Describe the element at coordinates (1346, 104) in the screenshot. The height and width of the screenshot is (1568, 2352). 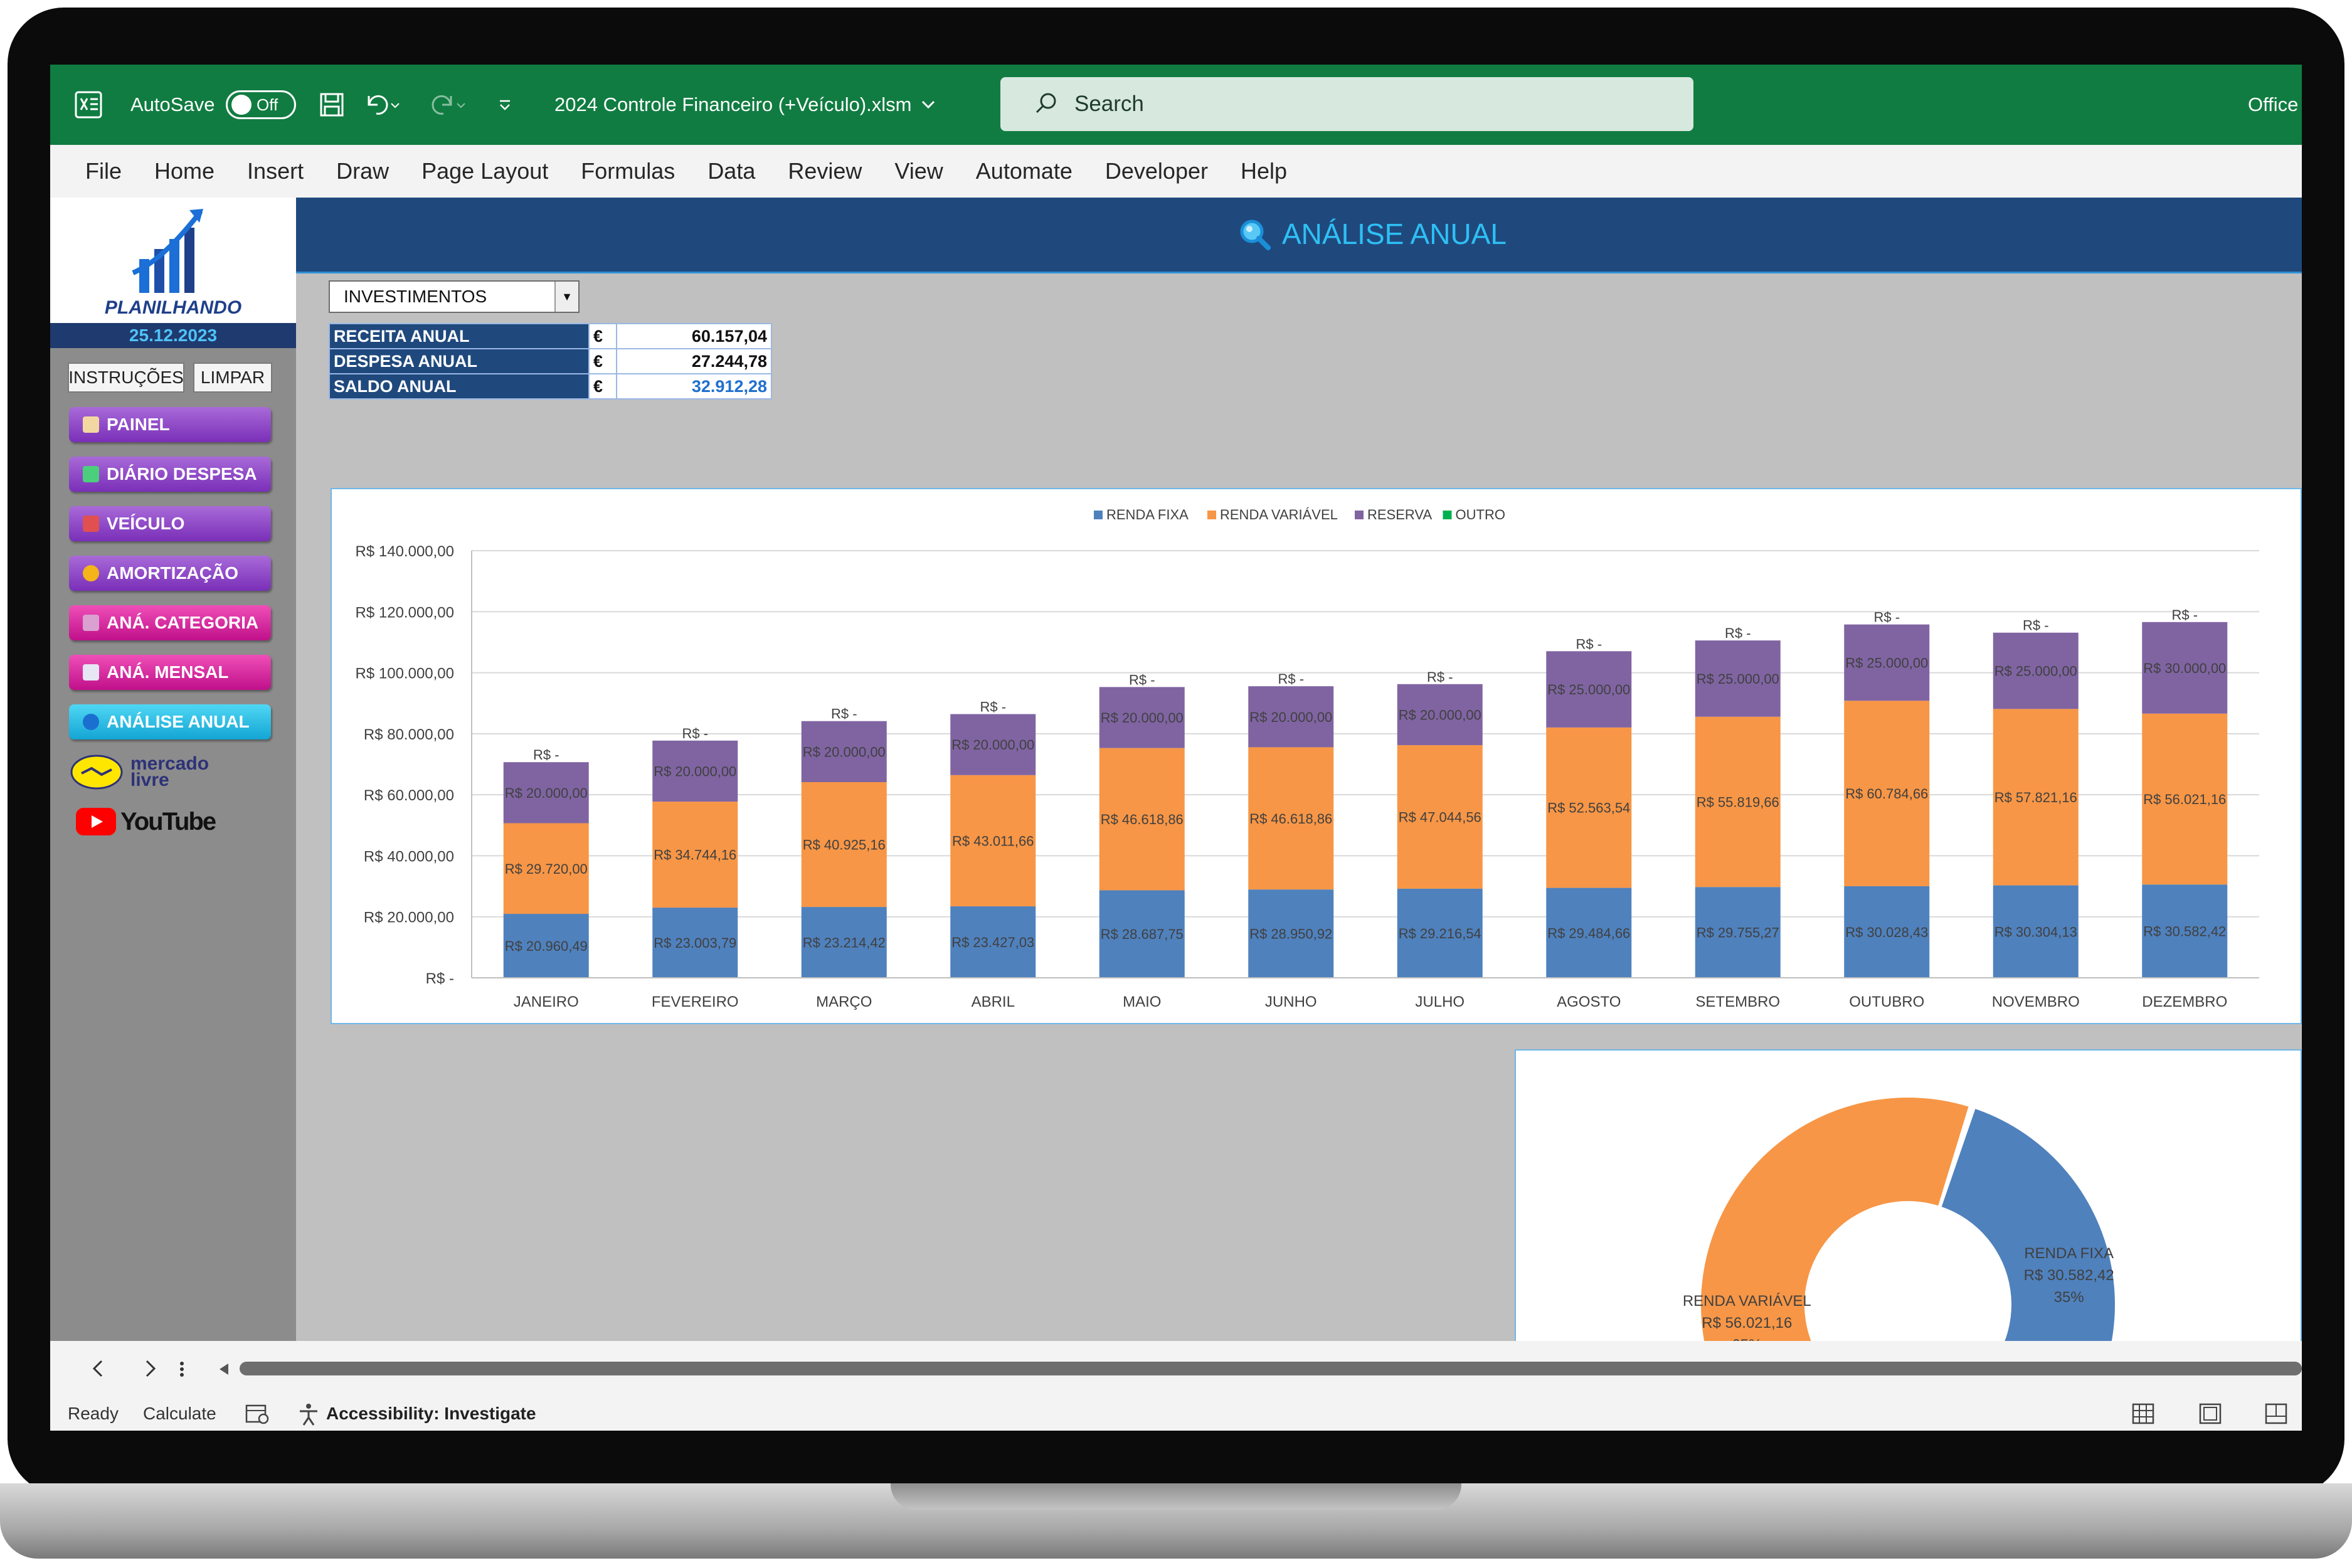
I see `search-box: Search` at that location.